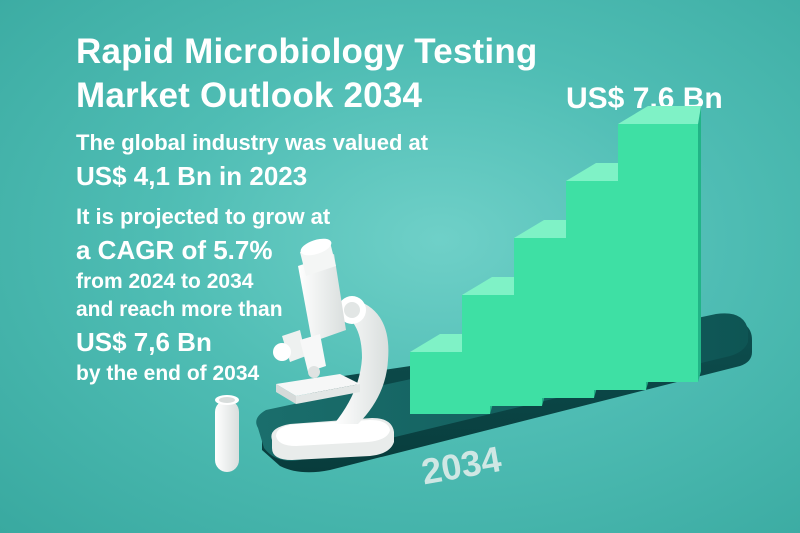 The width and height of the screenshot is (800, 533). I want to click on valuation-line-2: US$ 4,1 Bn in 2023, so click(192, 176).